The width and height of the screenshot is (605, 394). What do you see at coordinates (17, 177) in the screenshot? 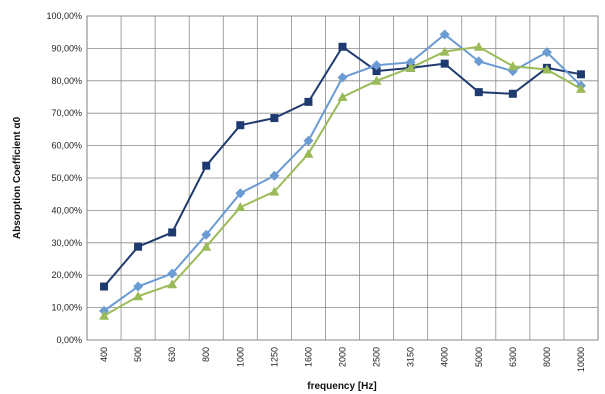
I see `y-axis-title: Absorption Coefficient α0` at bounding box center [17, 177].